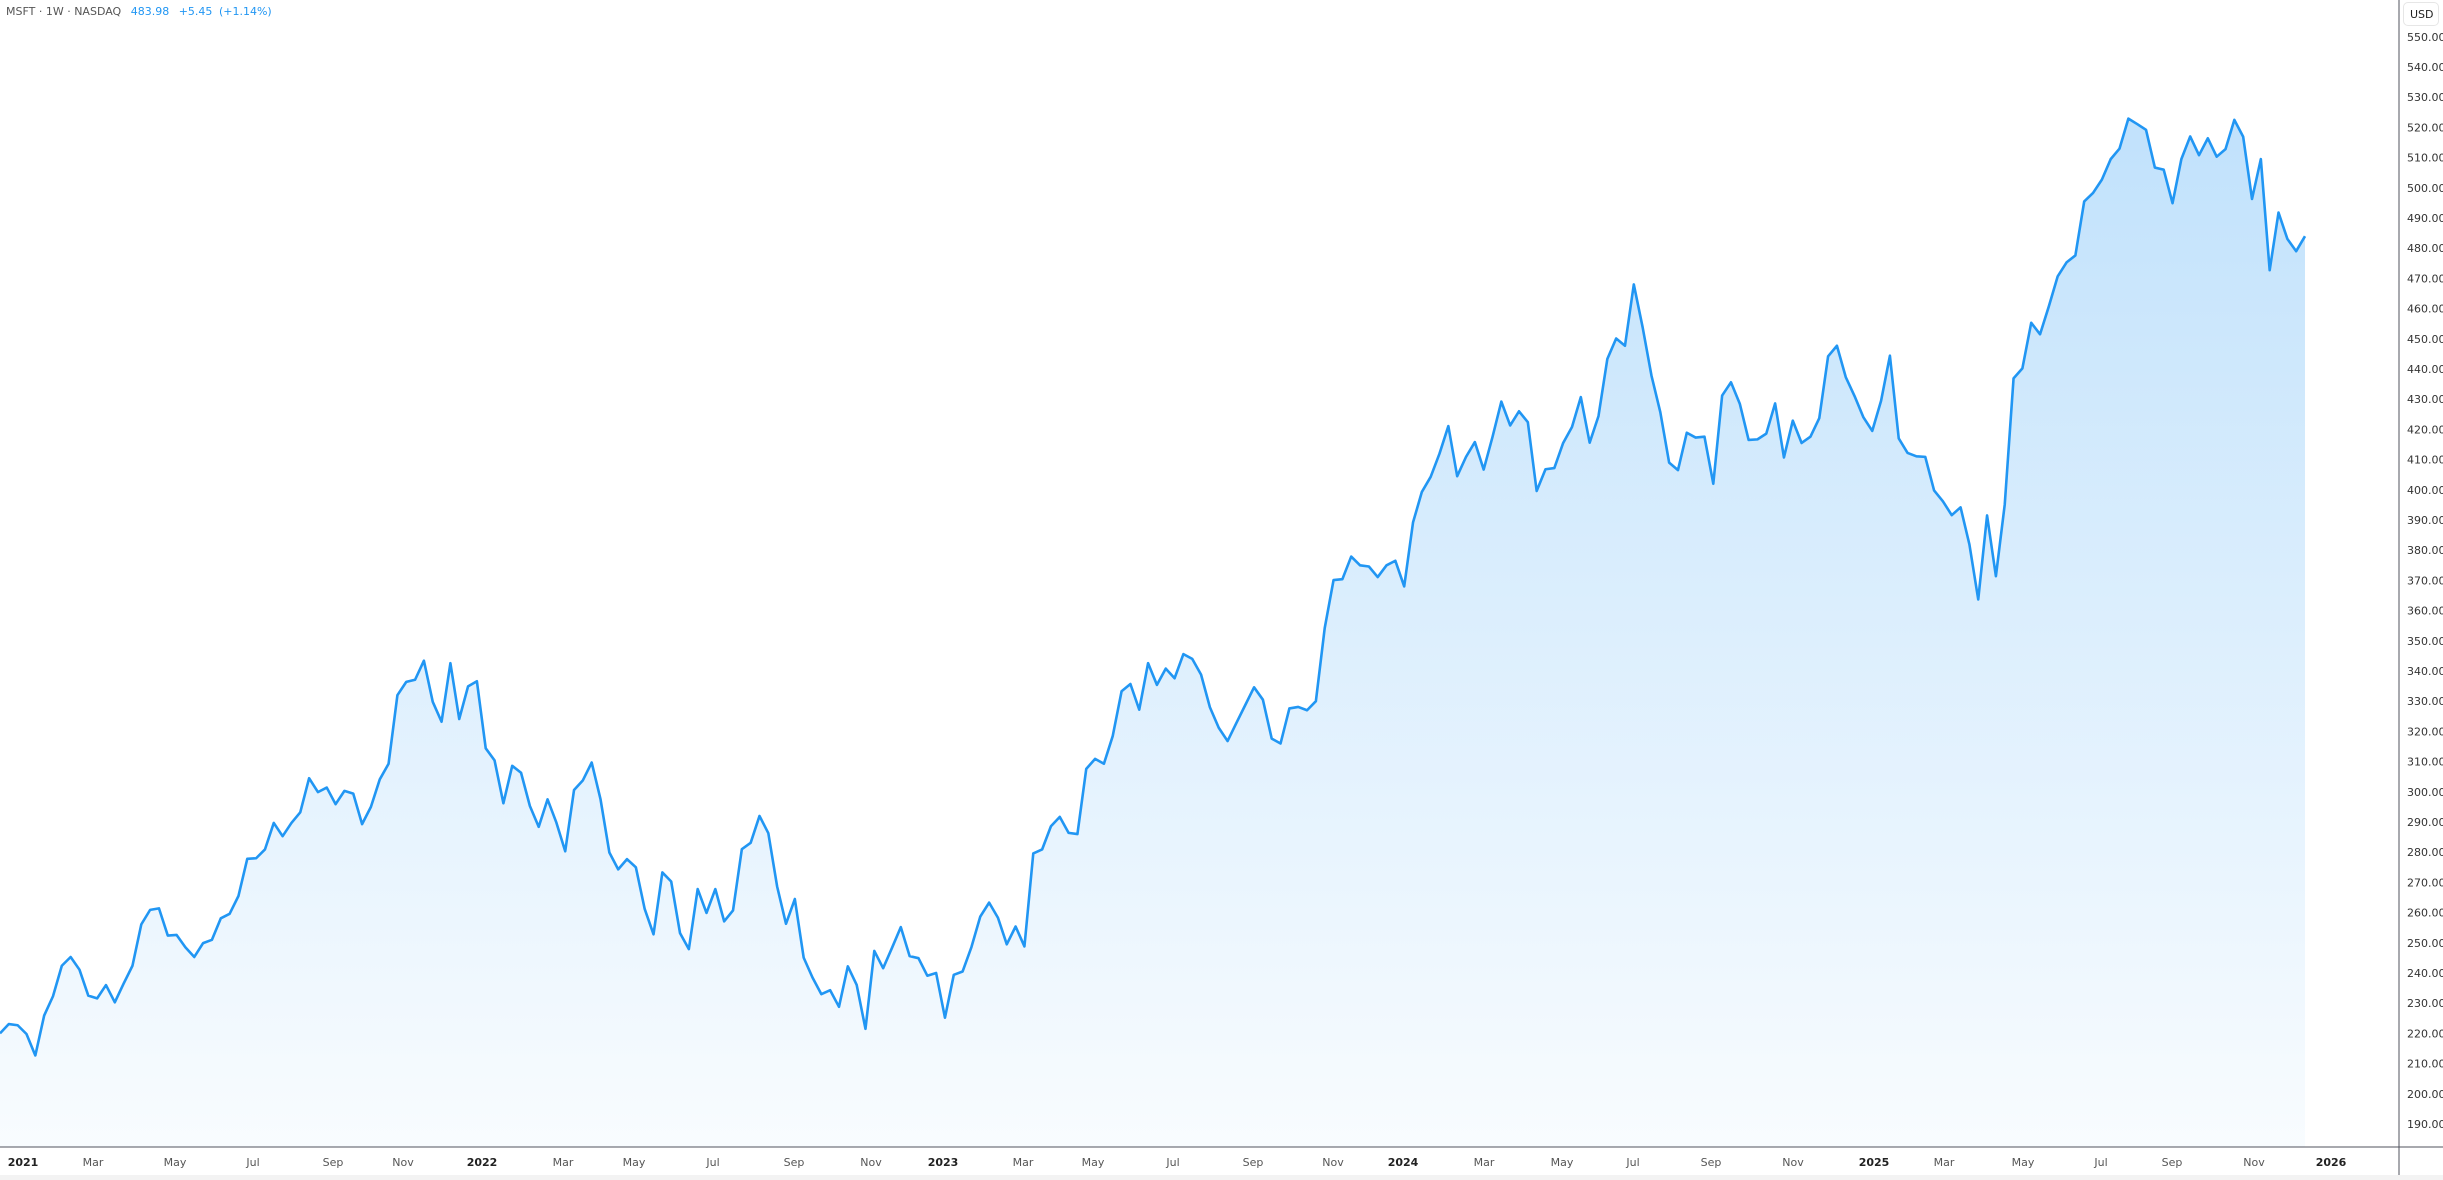  Describe the element at coordinates (2425, 248) in the screenshot. I see `price-tick-label: 480.00` at that location.